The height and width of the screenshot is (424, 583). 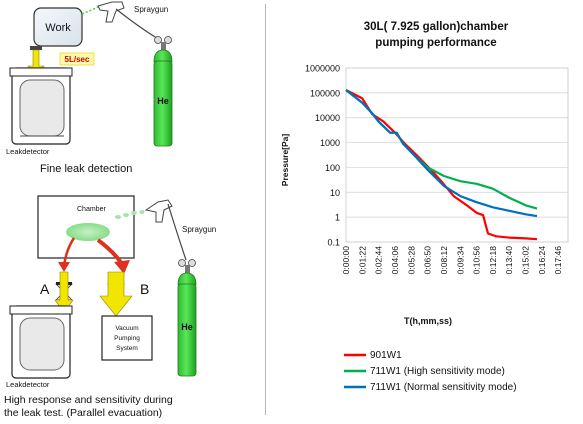 What do you see at coordinates (477, 260) in the screenshot?
I see `x-tick-label: 0:10:56` at bounding box center [477, 260].